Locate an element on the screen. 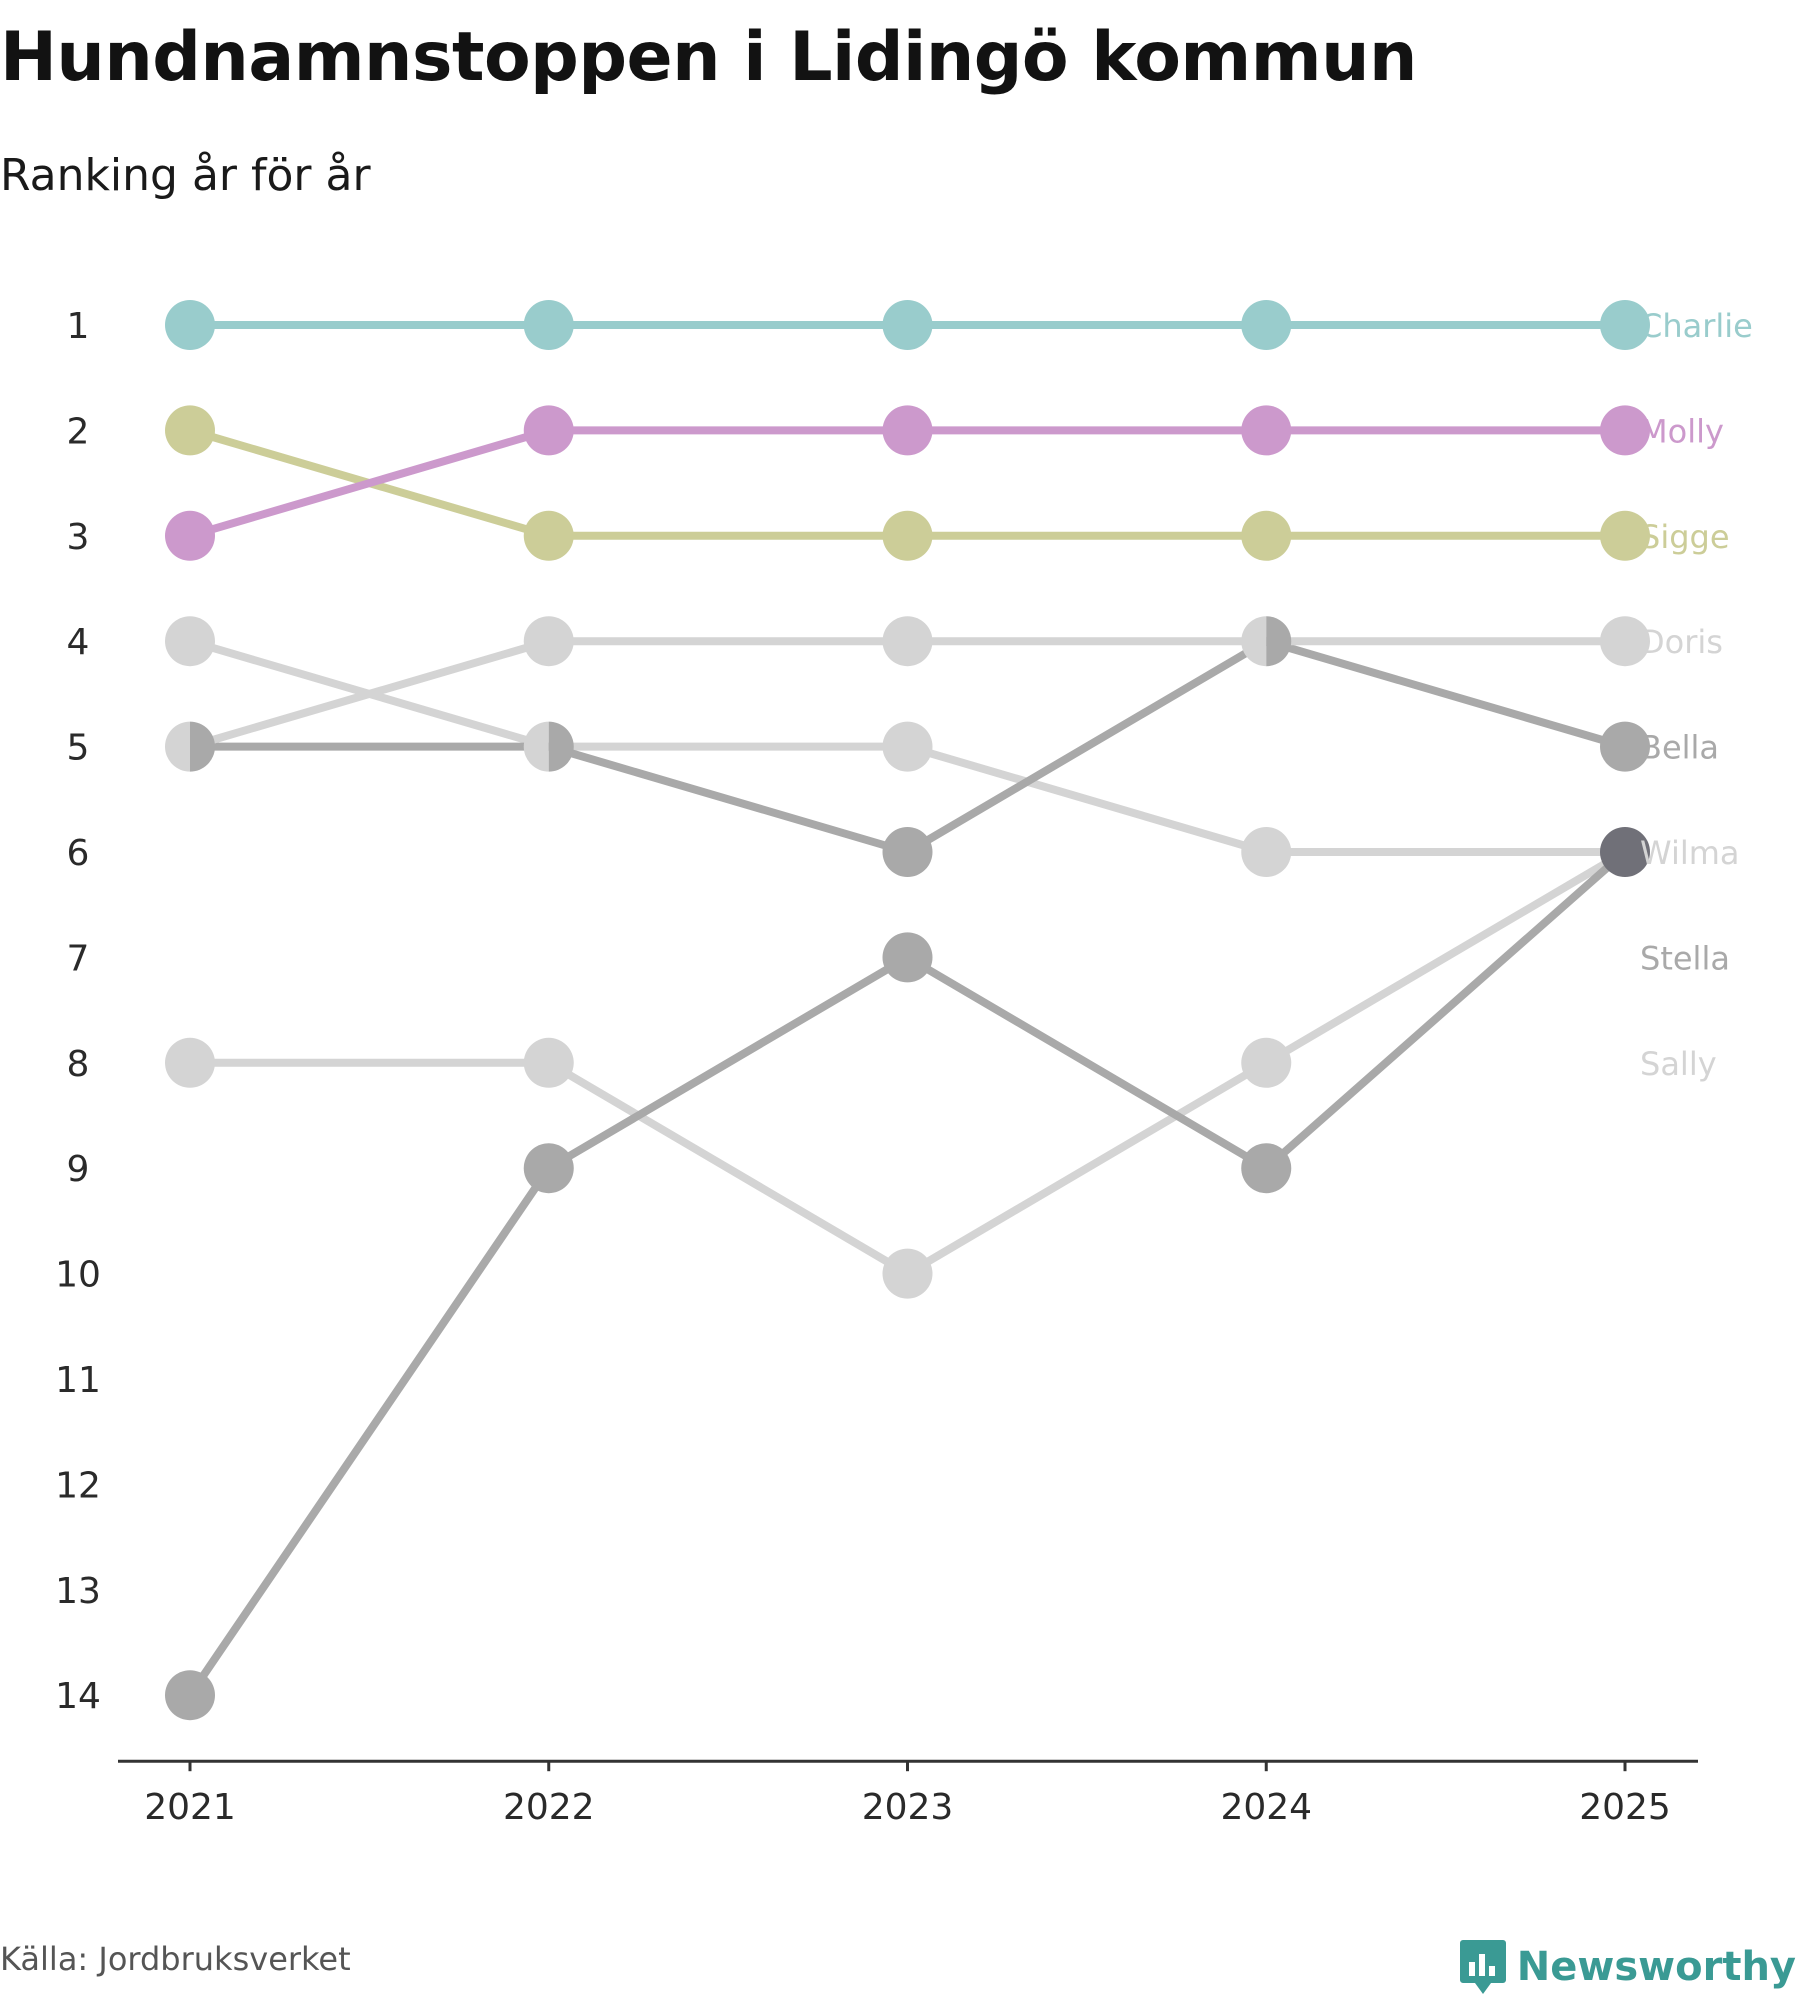 This screenshot has width=1800, height=2000. point-charlie-2025 is located at coordinates (1625, 325).